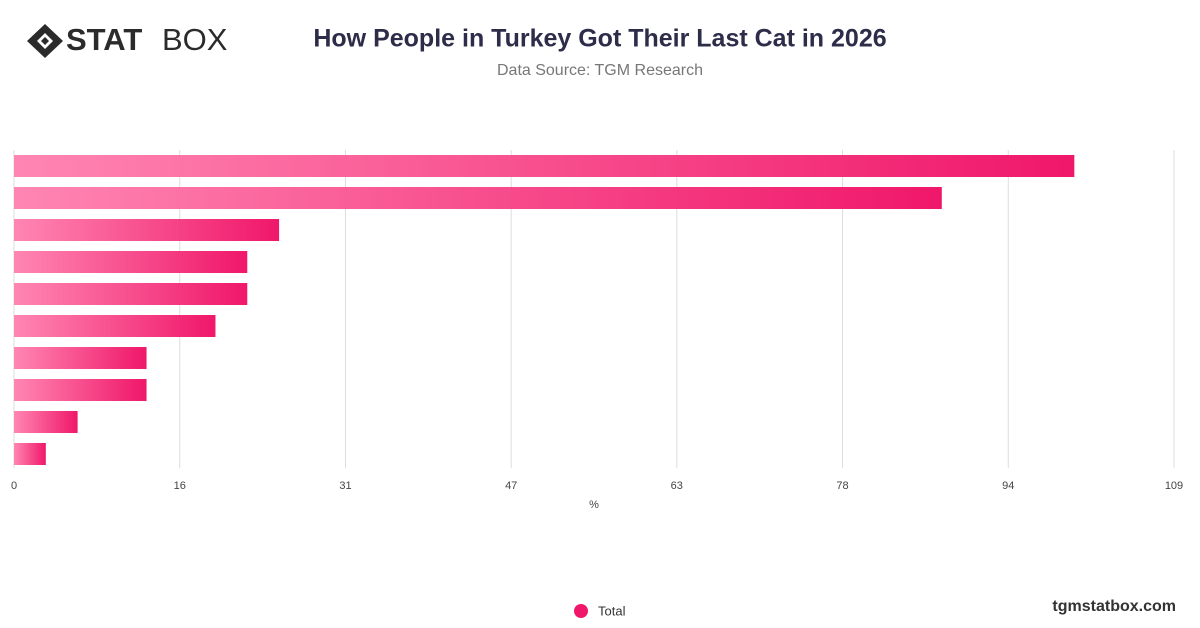 The height and width of the screenshot is (628, 1200). I want to click on x-tick-label: 109, so click(1174, 486).